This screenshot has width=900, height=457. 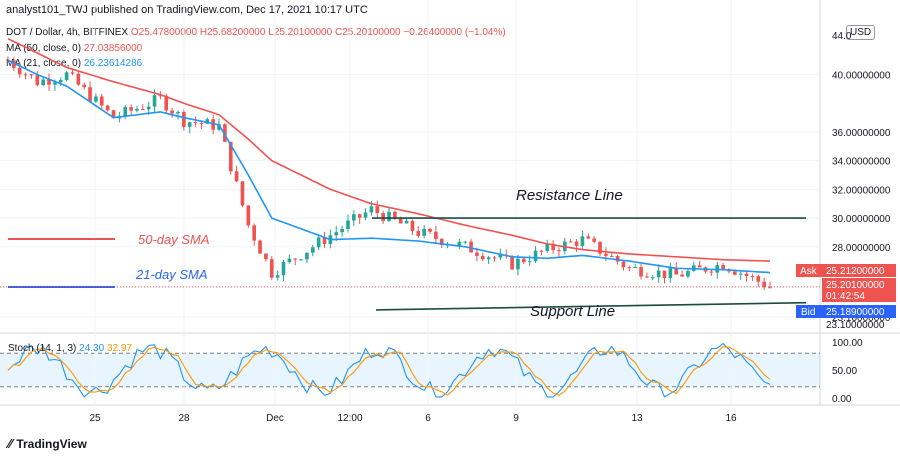 What do you see at coordinates (174, 239) in the screenshot?
I see `sma50-annotation: 50-day SMA` at bounding box center [174, 239].